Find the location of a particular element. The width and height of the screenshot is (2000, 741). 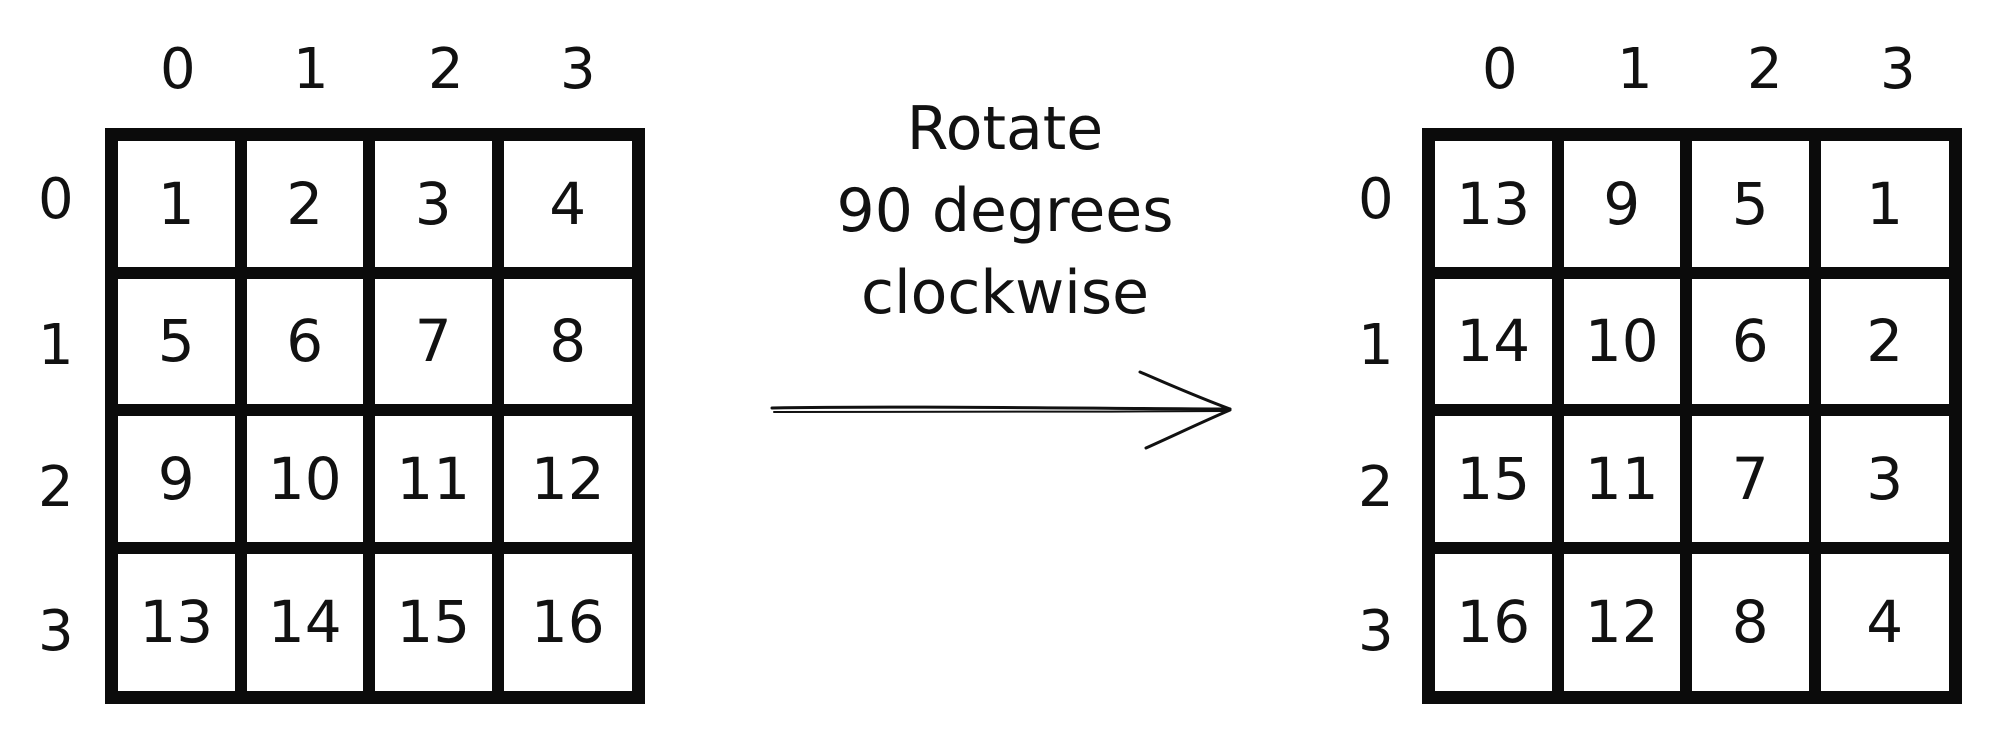

left-row-label-0: 0 is located at coordinates (56, 199).